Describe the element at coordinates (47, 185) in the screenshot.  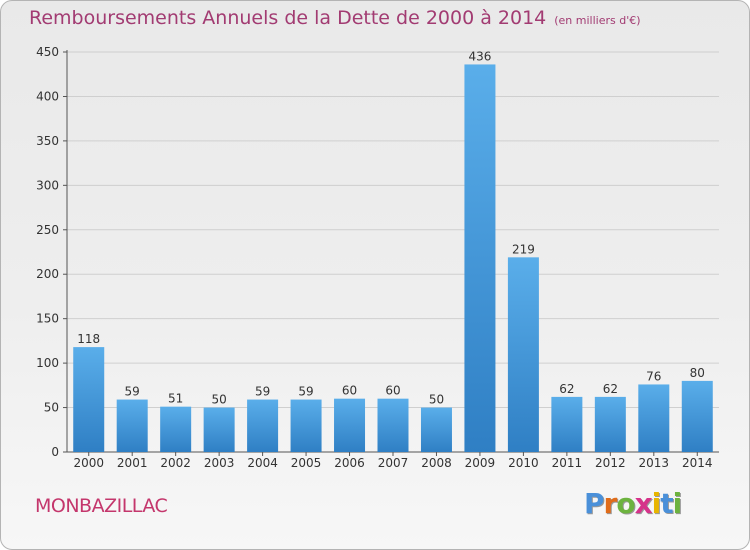
I see `y-tick-label: 300` at that location.